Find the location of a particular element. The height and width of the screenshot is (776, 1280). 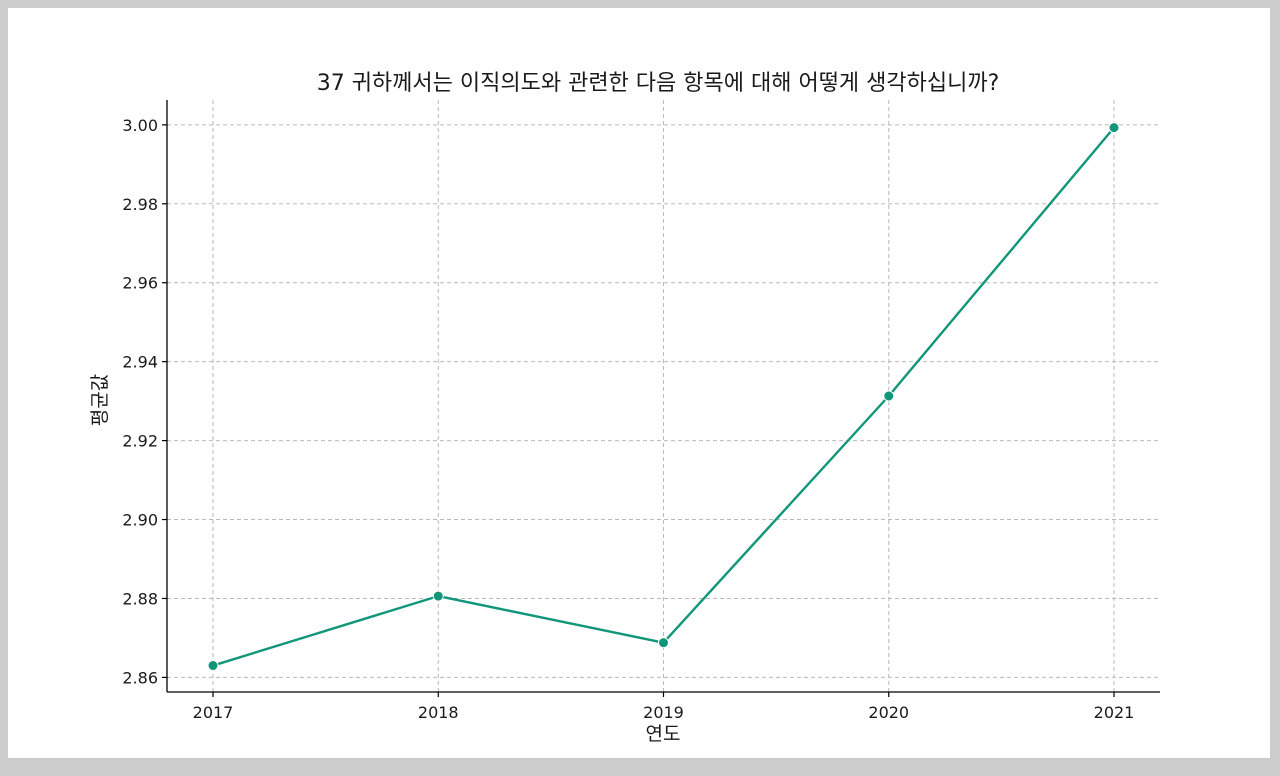

x-tick-label: 2017 is located at coordinates (213, 712).